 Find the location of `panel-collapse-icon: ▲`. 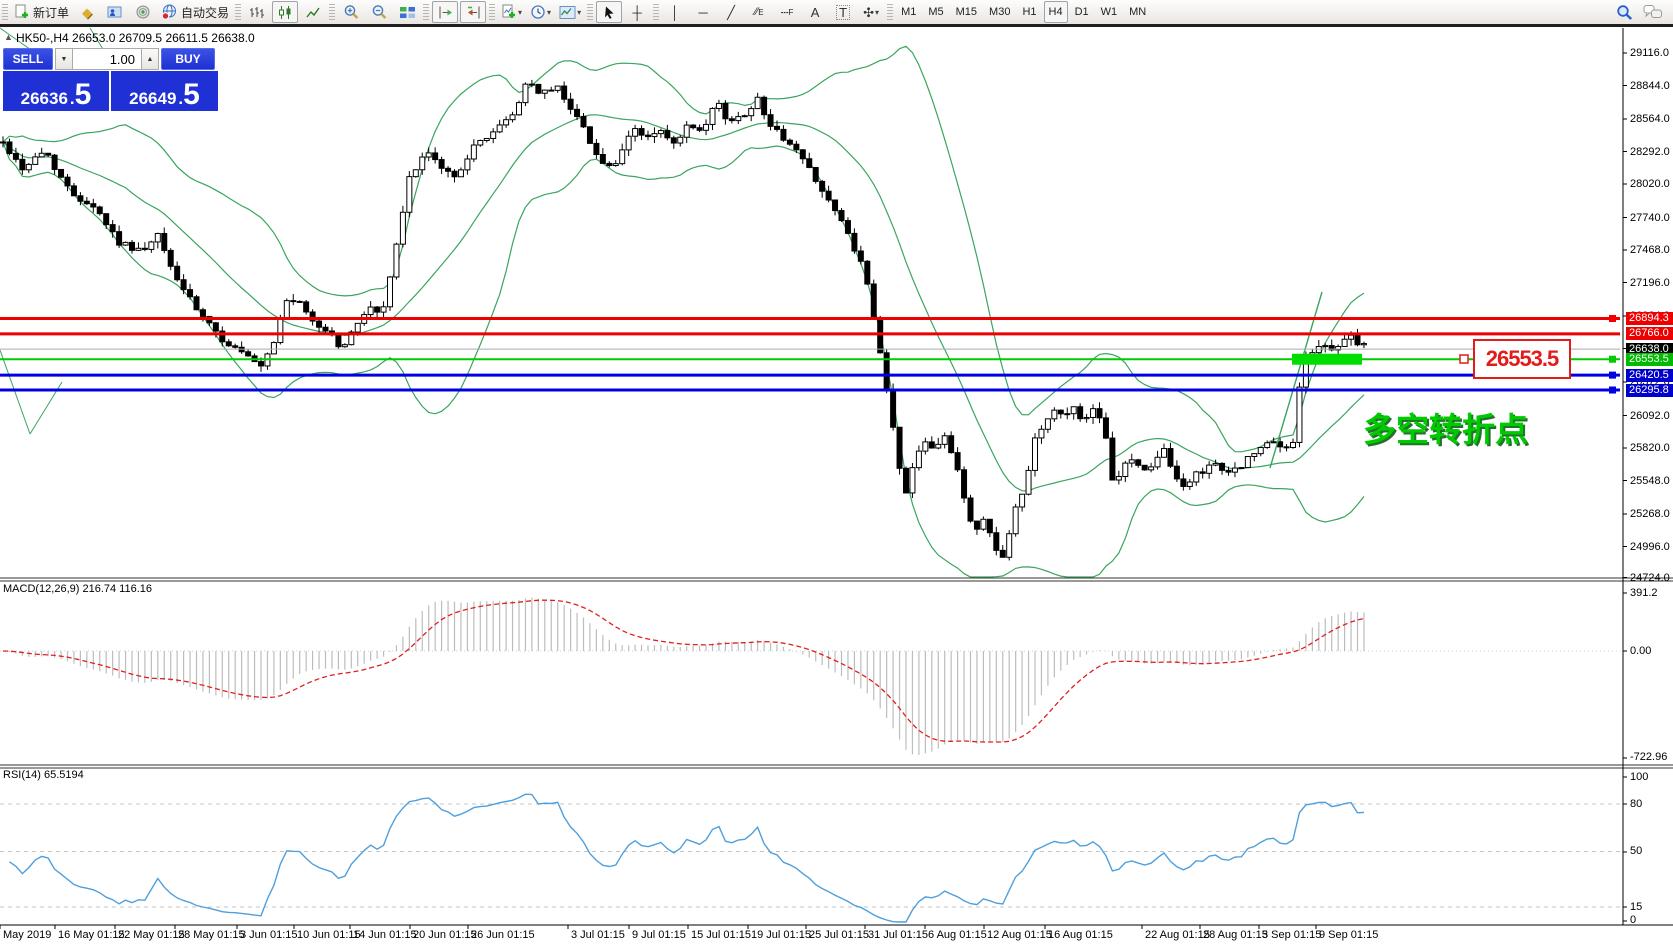

panel-collapse-icon: ▲ is located at coordinates (8, 37).